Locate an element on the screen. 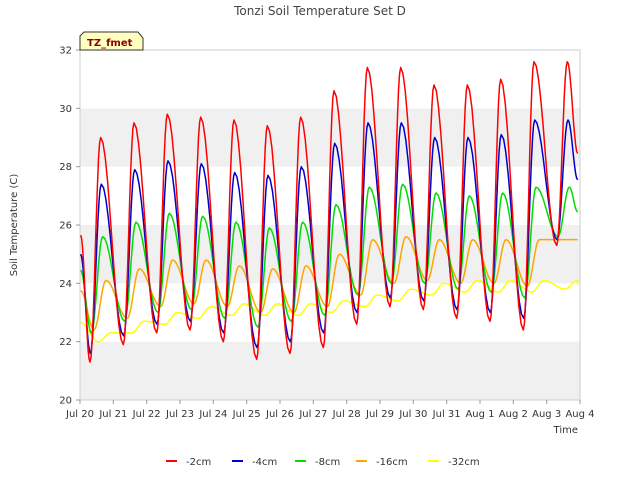 The height and width of the screenshot is (480, 640). x-tick-label: Jul 29 is located at coordinates (379, 414).